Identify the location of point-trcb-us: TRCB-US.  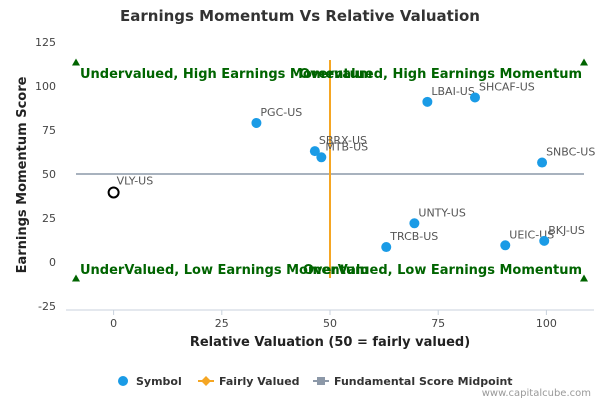
(409, 241).